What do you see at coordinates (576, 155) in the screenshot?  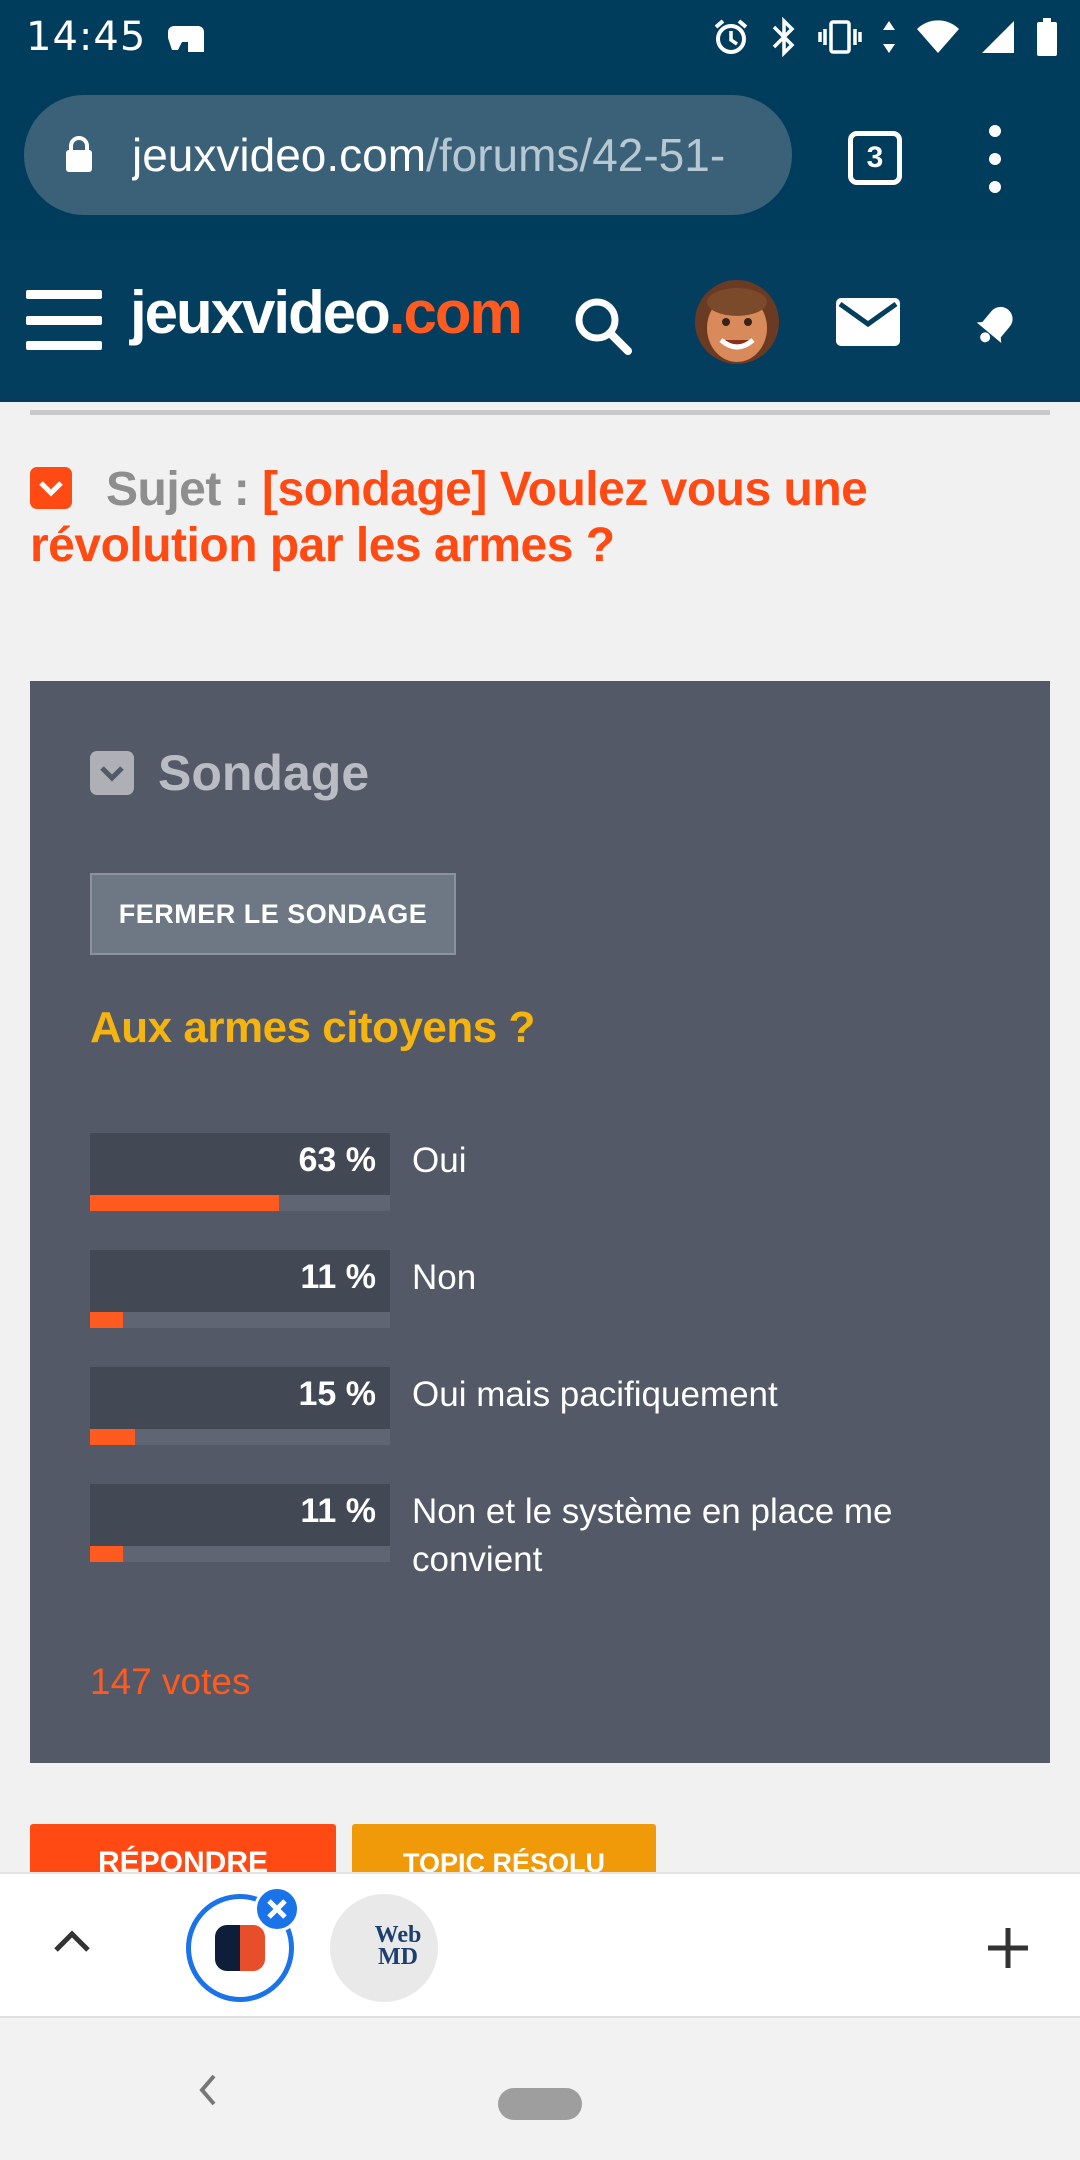 I see `url-path: /forums/42-51-` at bounding box center [576, 155].